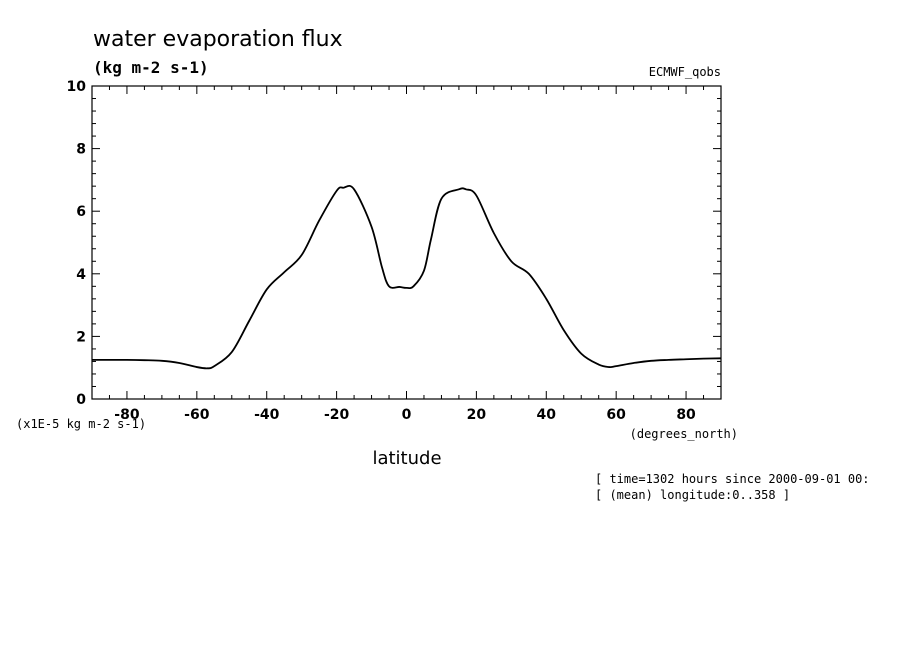 This screenshot has height=654, width=904. What do you see at coordinates (547, 415) in the screenshot?
I see `x-tick-label: 40` at bounding box center [547, 415].